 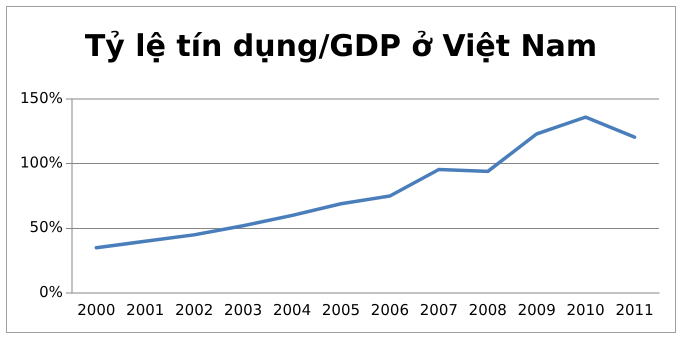 What do you see at coordinates (243, 309) in the screenshot?
I see `x-tick-label: 2003` at bounding box center [243, 309].